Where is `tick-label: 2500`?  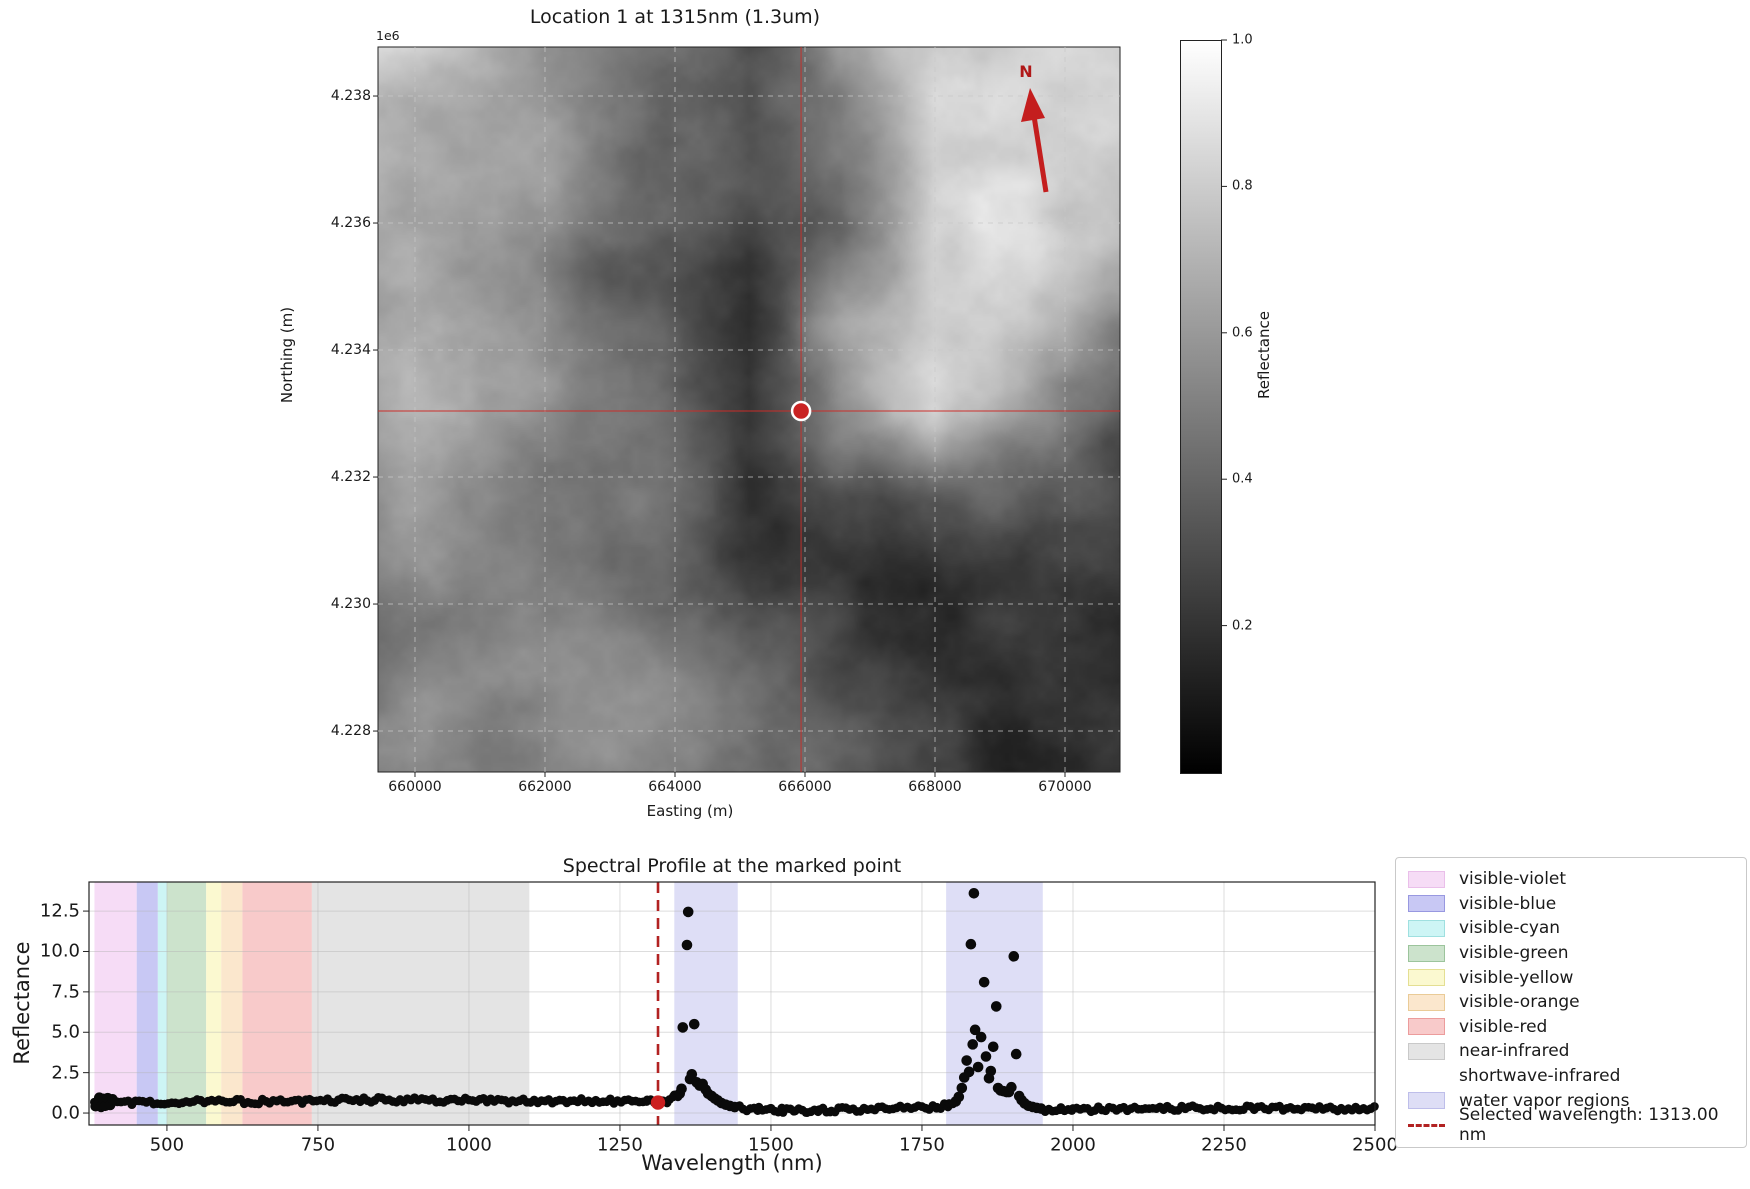
tick-label: 2500 is located at coordinates (1375, 1145).